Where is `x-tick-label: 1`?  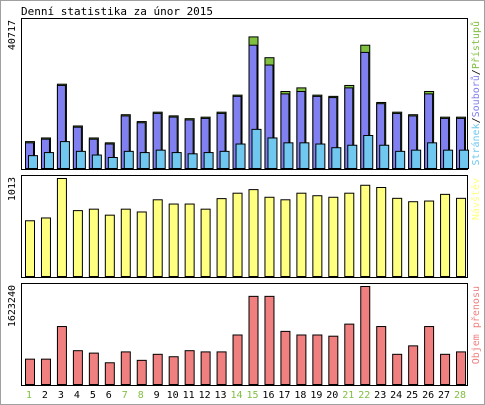
x-tick-label: 1 is located at coordinates (29, 395).